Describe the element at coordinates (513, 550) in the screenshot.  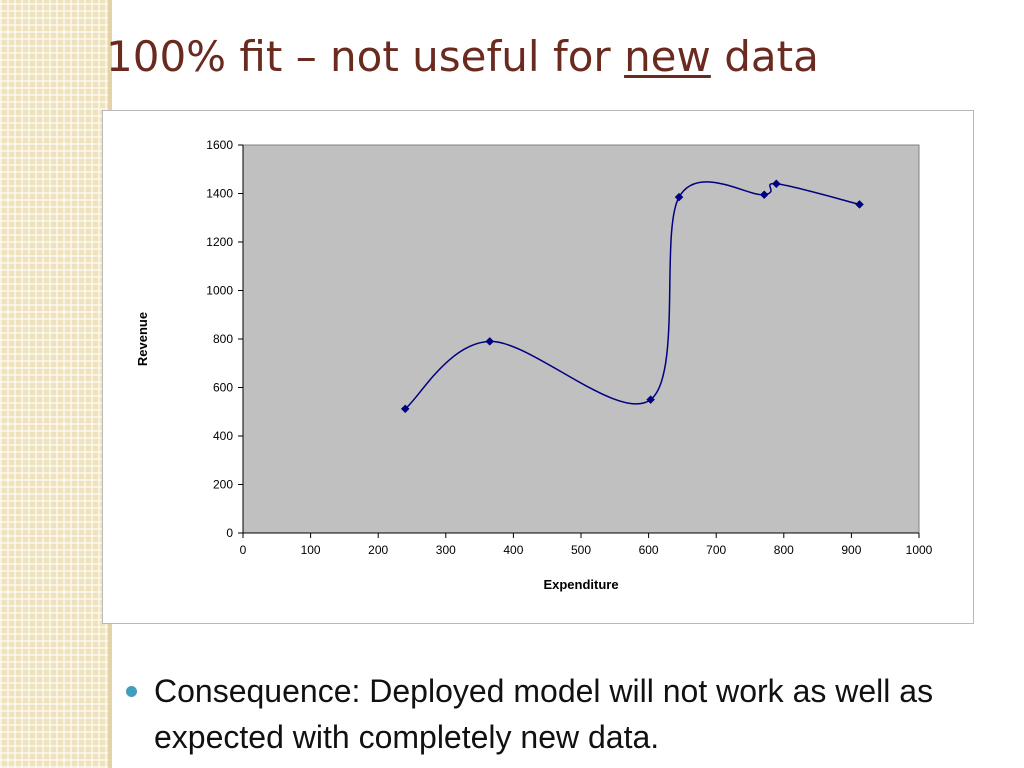
I see `x-tick-label: 400` at that location.